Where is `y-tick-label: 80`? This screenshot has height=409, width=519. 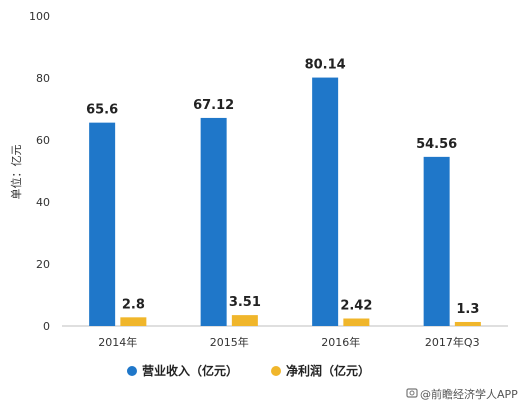 y-tick-label: 80 is located at coordinates (43, 78).